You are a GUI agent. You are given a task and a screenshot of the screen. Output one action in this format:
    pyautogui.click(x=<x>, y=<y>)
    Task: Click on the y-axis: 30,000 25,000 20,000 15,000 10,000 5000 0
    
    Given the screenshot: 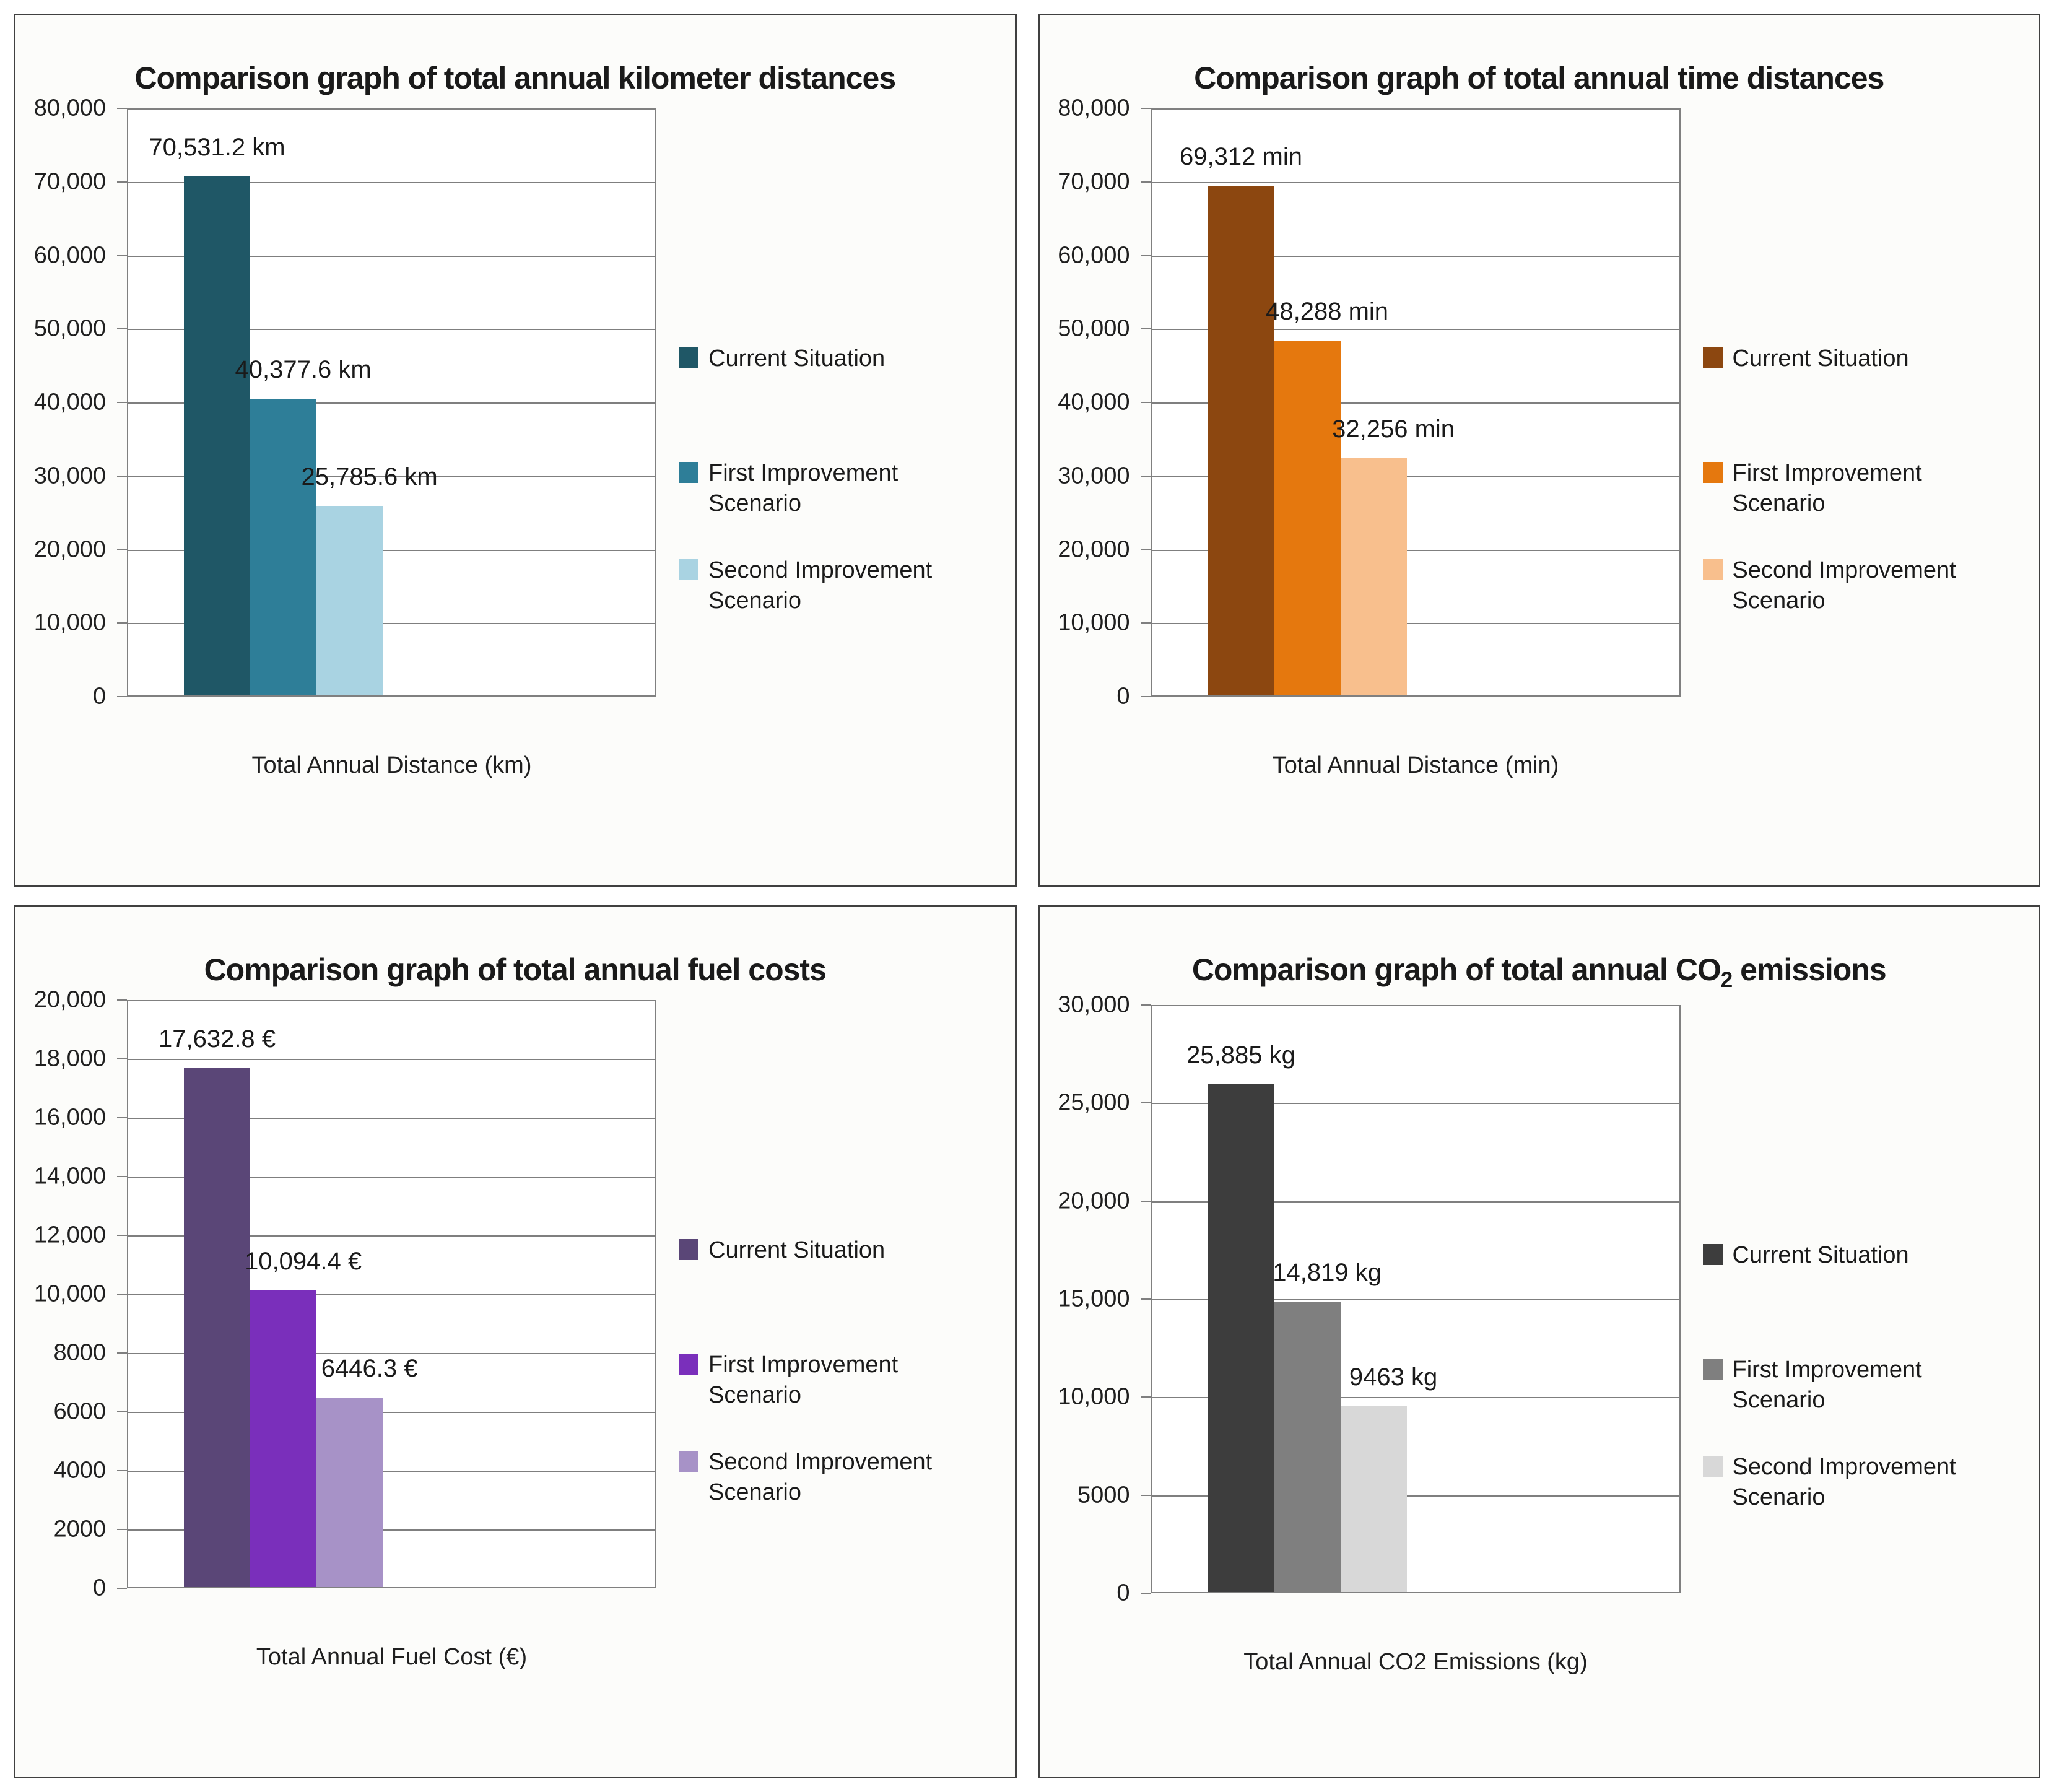 What is the action you would take?
    pyautogui.click(x=1095, y=1299)
    